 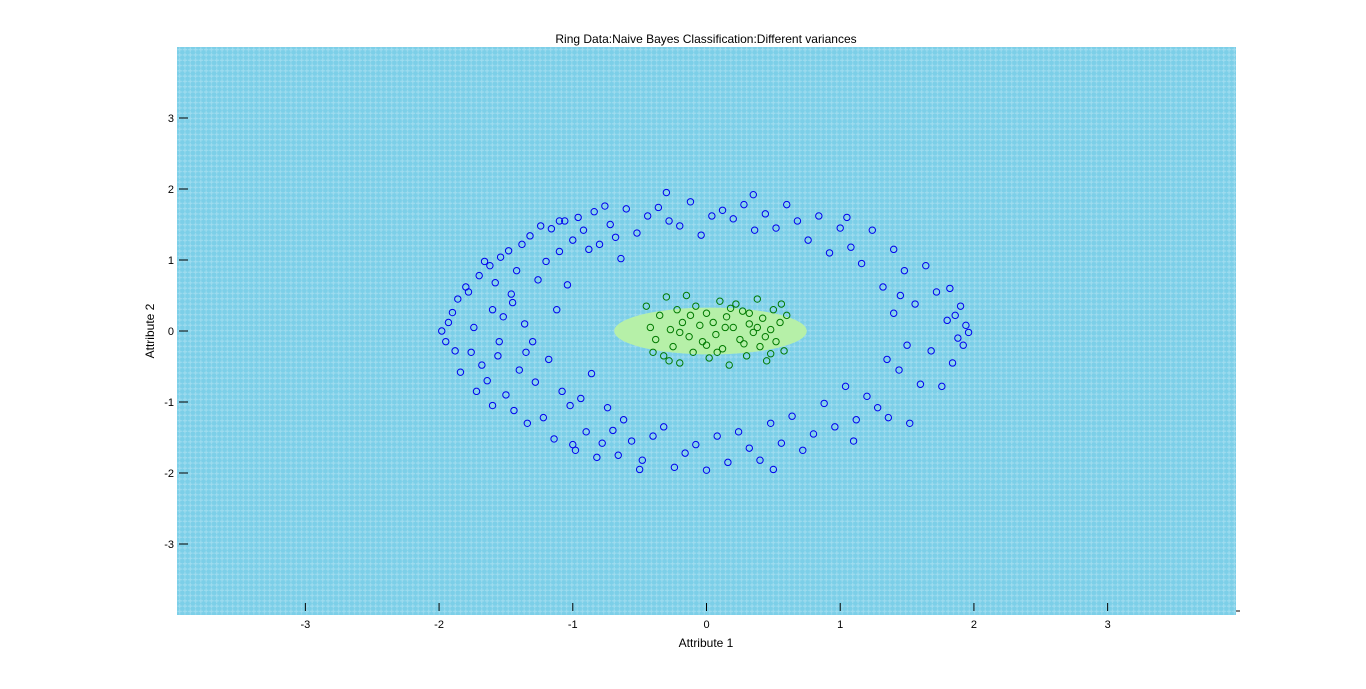 What do you see at coordinates (171, 261) in the screenshot?
I see `y-tick-label: 1` at bounding box center [171, 261].